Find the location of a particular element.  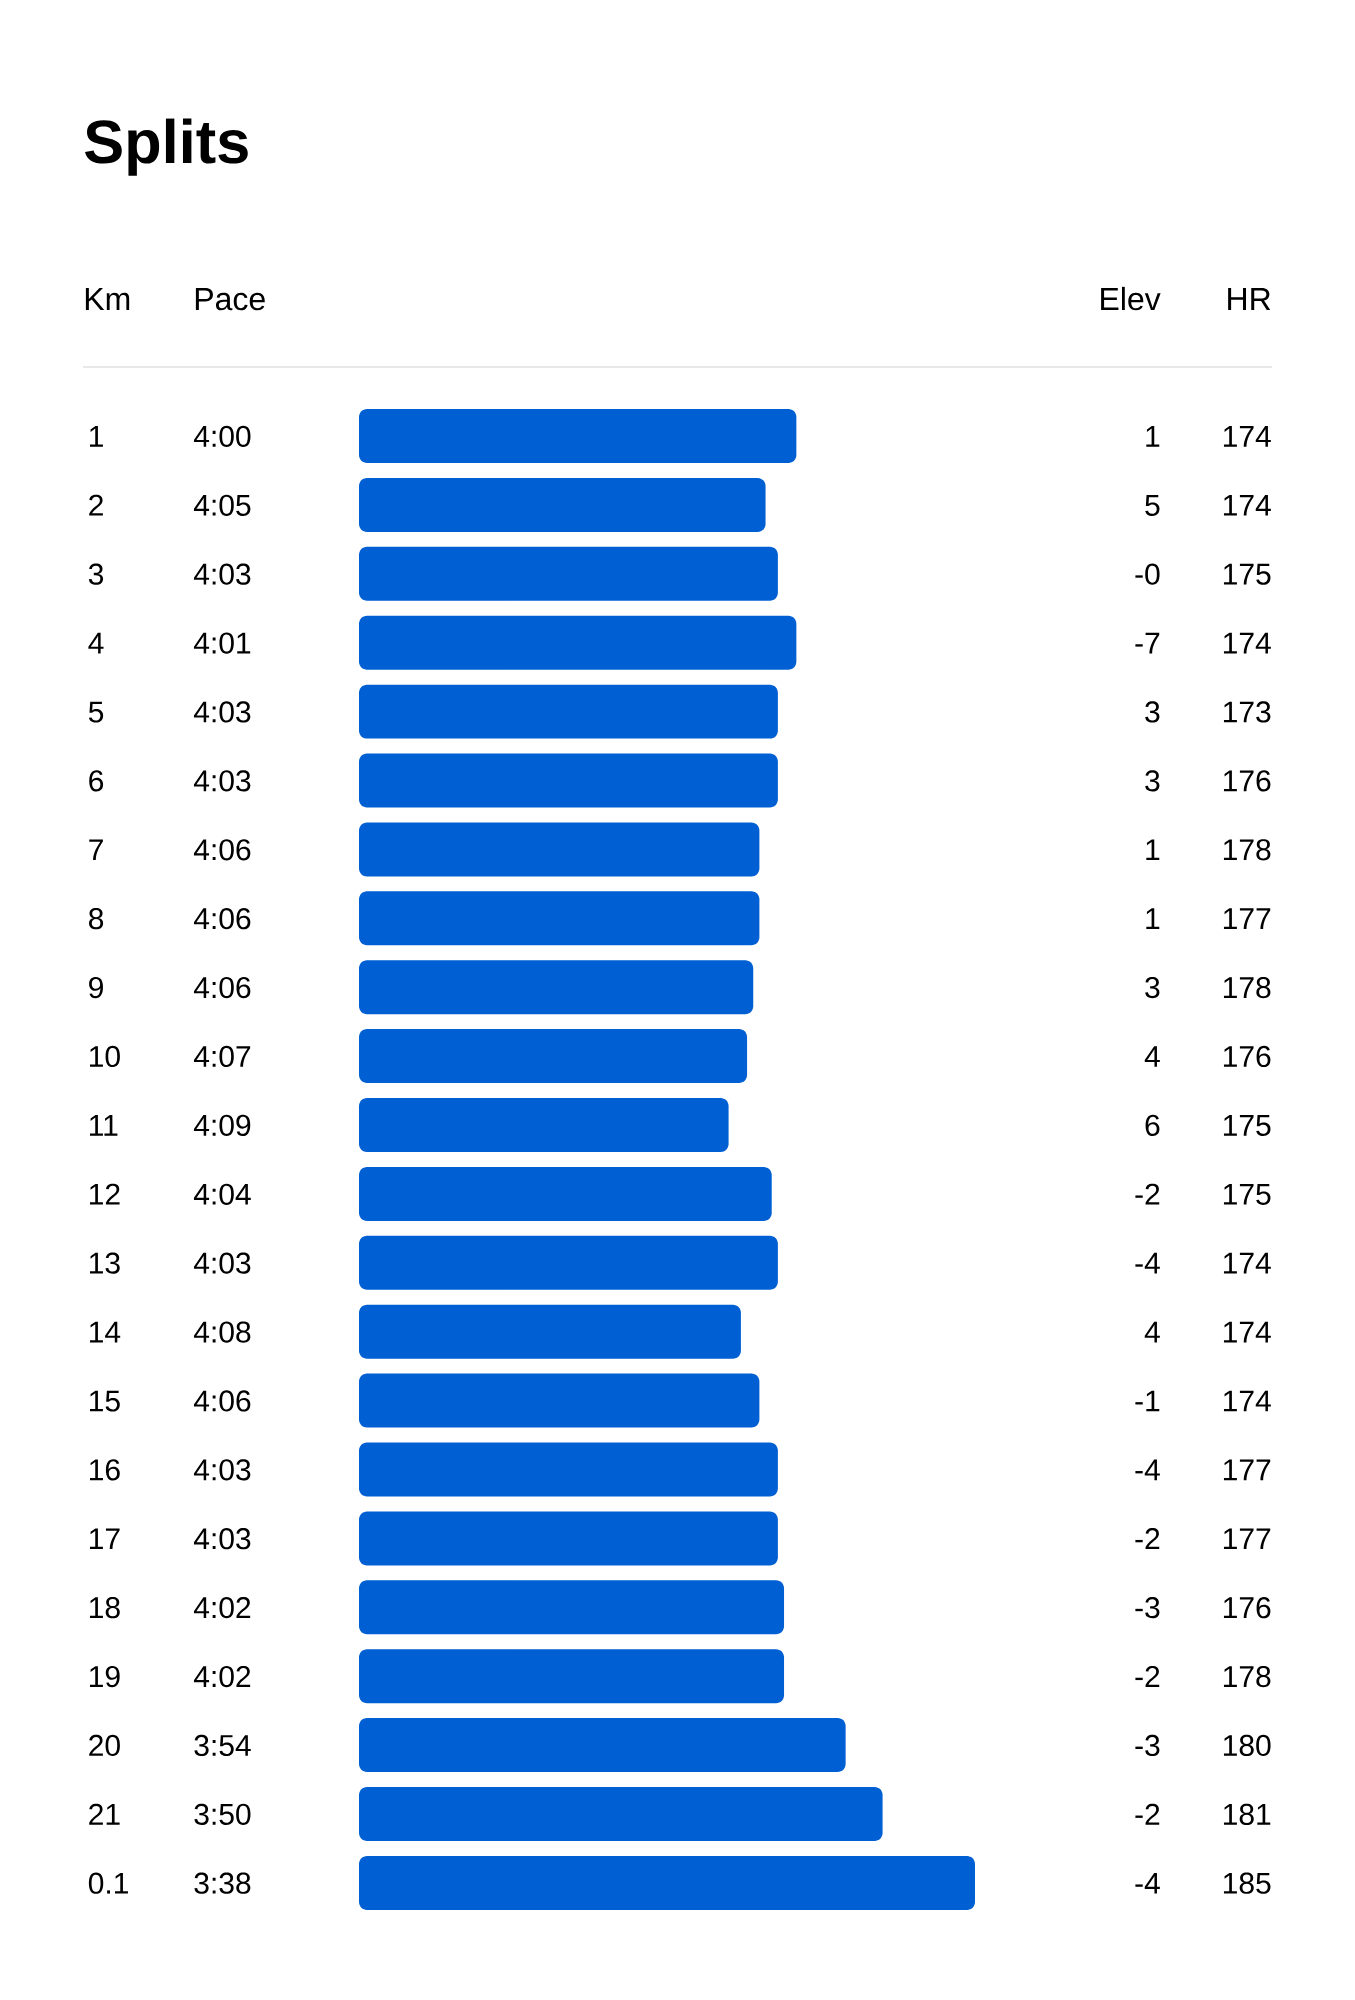

text: -0 is located at coordinates (1147, 574).